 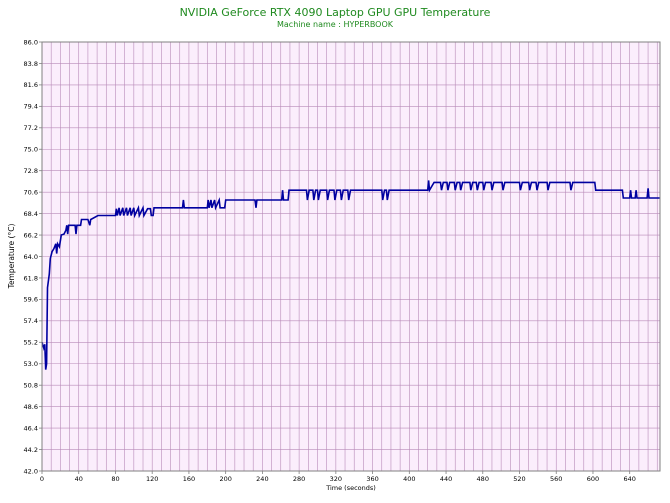 What do you see at coordinates (31, 364) in the screenshot?
I see `y-tick-label: 53.0` at bounding box center [31, 364].